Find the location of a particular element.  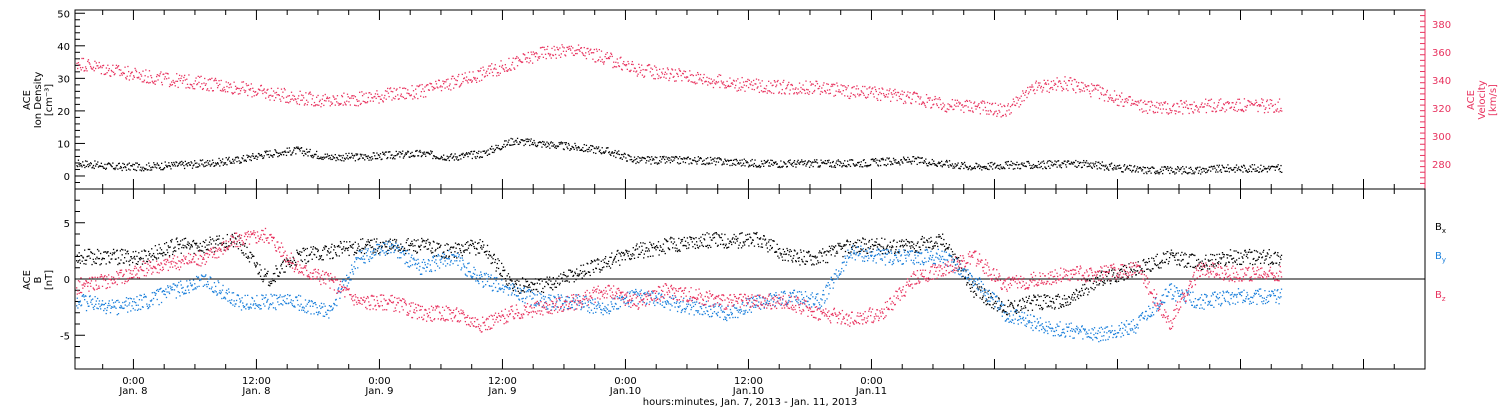

density-tick-label: 40 is located at coordinates (63, 47).